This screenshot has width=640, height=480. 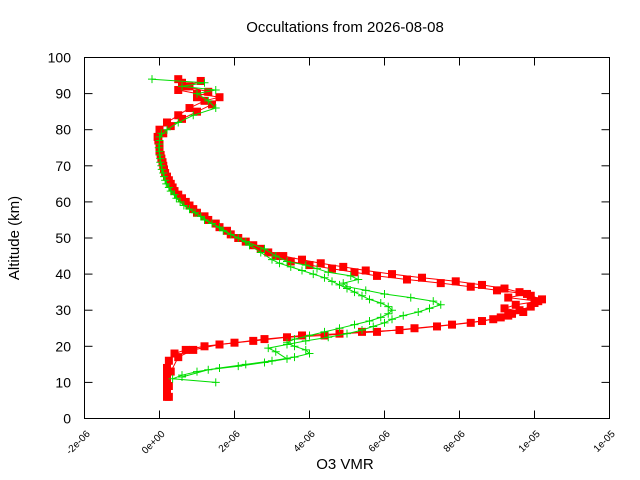 I want to click on y-tick-label: 50, so click(x=63, y=238).